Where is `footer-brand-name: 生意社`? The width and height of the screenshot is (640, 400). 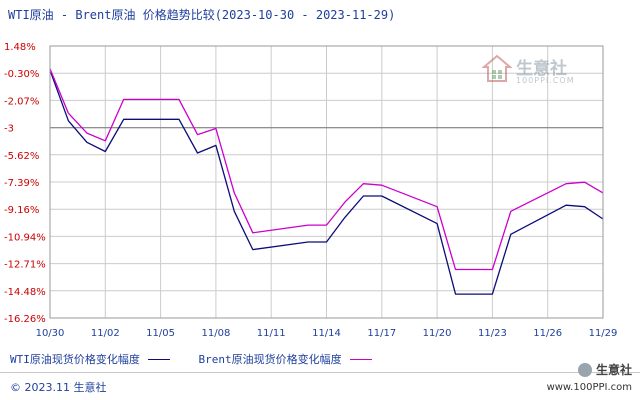 footer-brand-name: 生意社 is located at coordinates (613, 370).